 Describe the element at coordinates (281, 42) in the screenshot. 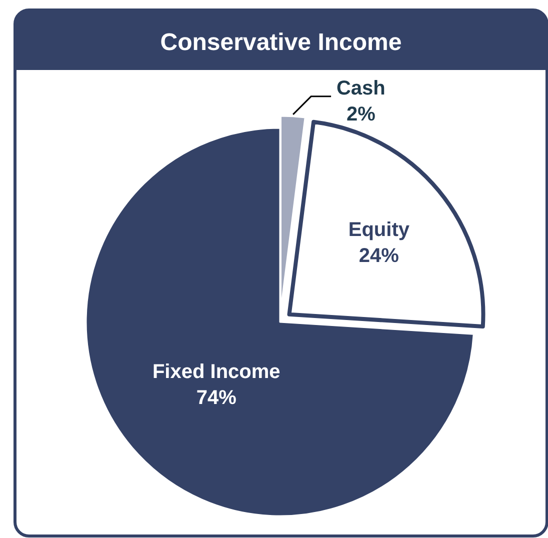

I see `chart-title: Conservative Income` at that location.